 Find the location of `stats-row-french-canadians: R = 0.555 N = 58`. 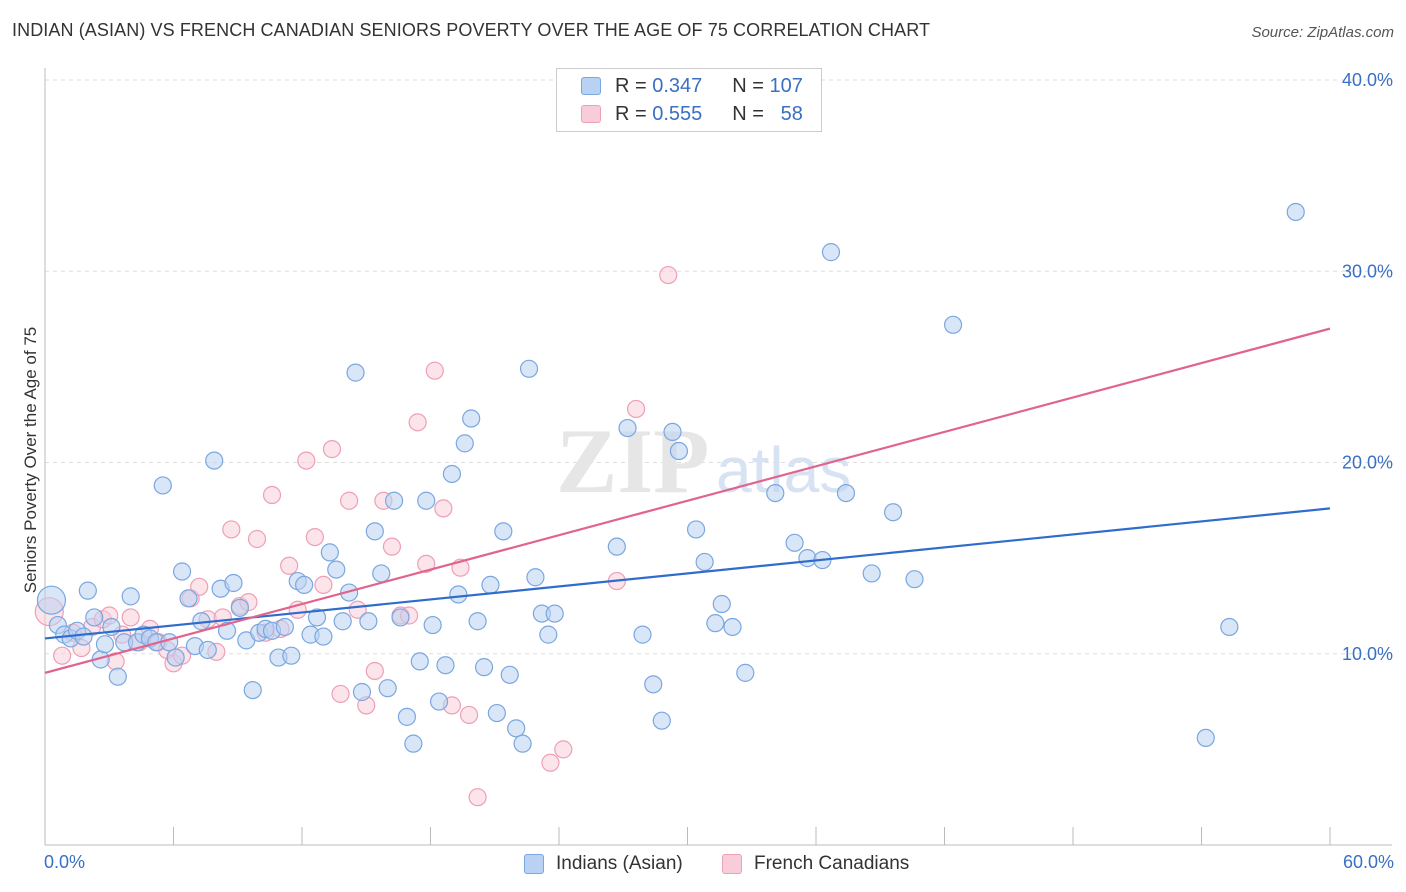

stats-row-french-canadians: R = 0.555 N = 58 is located at coordinates (692, 114).